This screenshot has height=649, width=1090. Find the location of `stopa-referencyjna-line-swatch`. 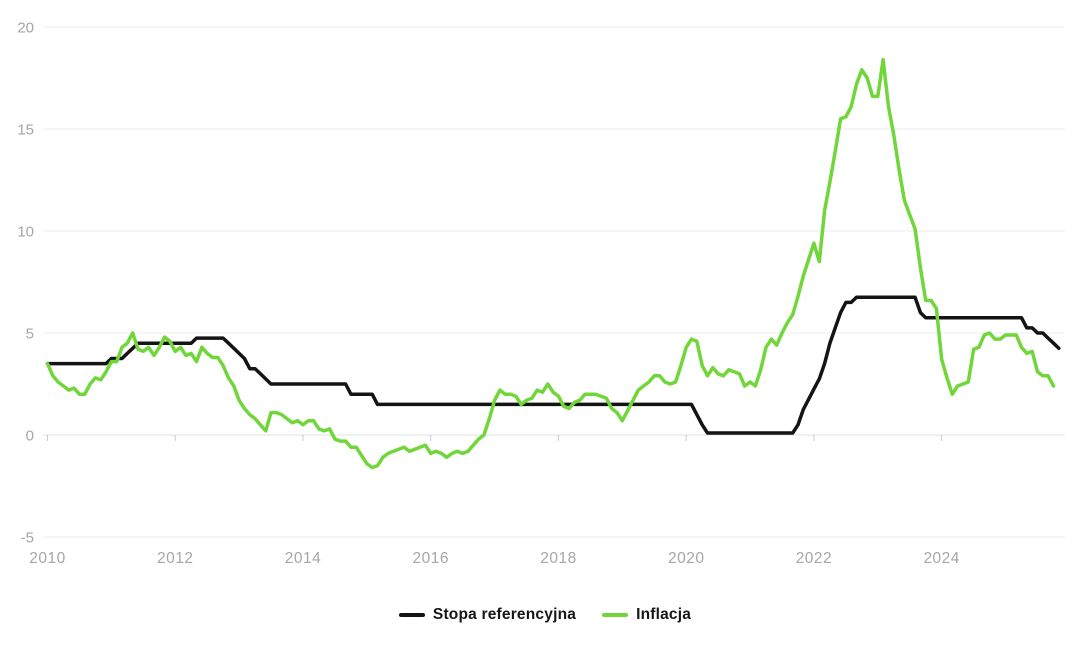

stopa-referencyjna-line-swatch is located at coordinates (411, 615).